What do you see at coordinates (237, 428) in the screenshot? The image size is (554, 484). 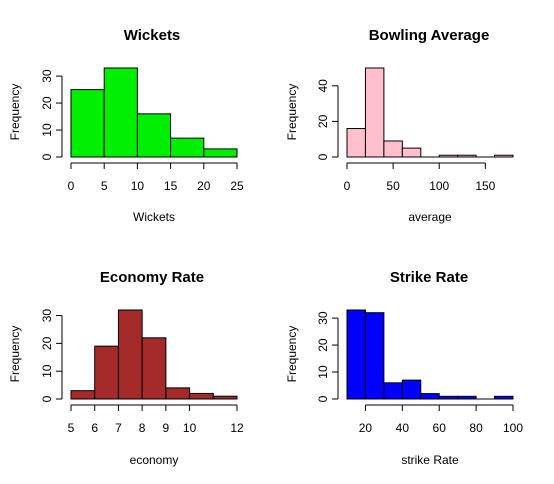 I see `x-tick-label: 12` at bounding box center [237, 428].